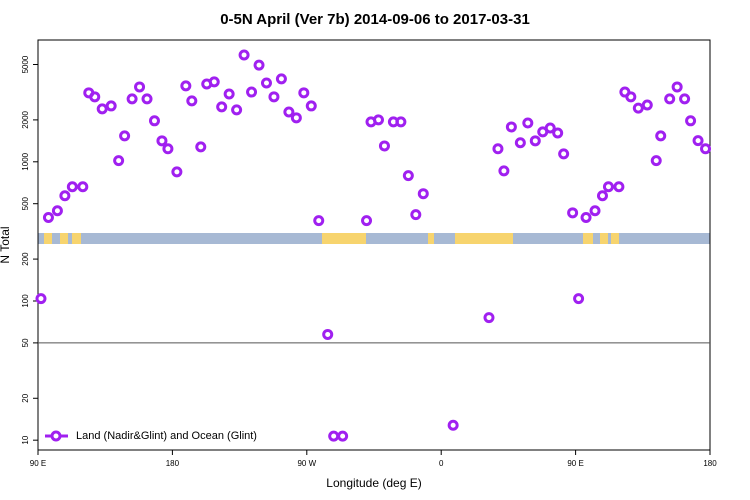 This screenshot has height=500, width=750. I want to click on y-tick-label: 200, so click(25, 259).